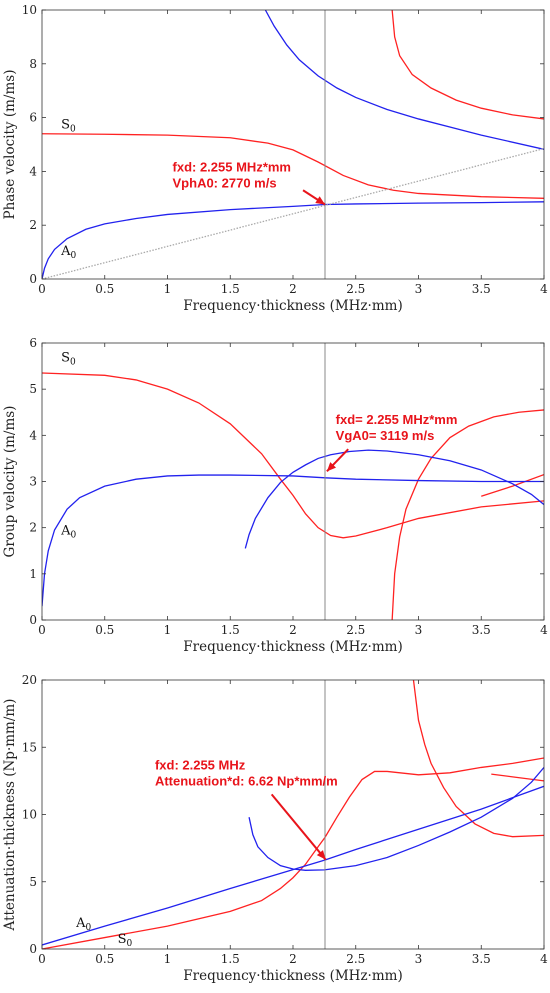 Image resolution: width=550 pixels, height=993 pixels. Describe the element at coordinates (10, 145) in the screenshot. I see `y-axis-label: Phase velocity (m/ms)` at that location.